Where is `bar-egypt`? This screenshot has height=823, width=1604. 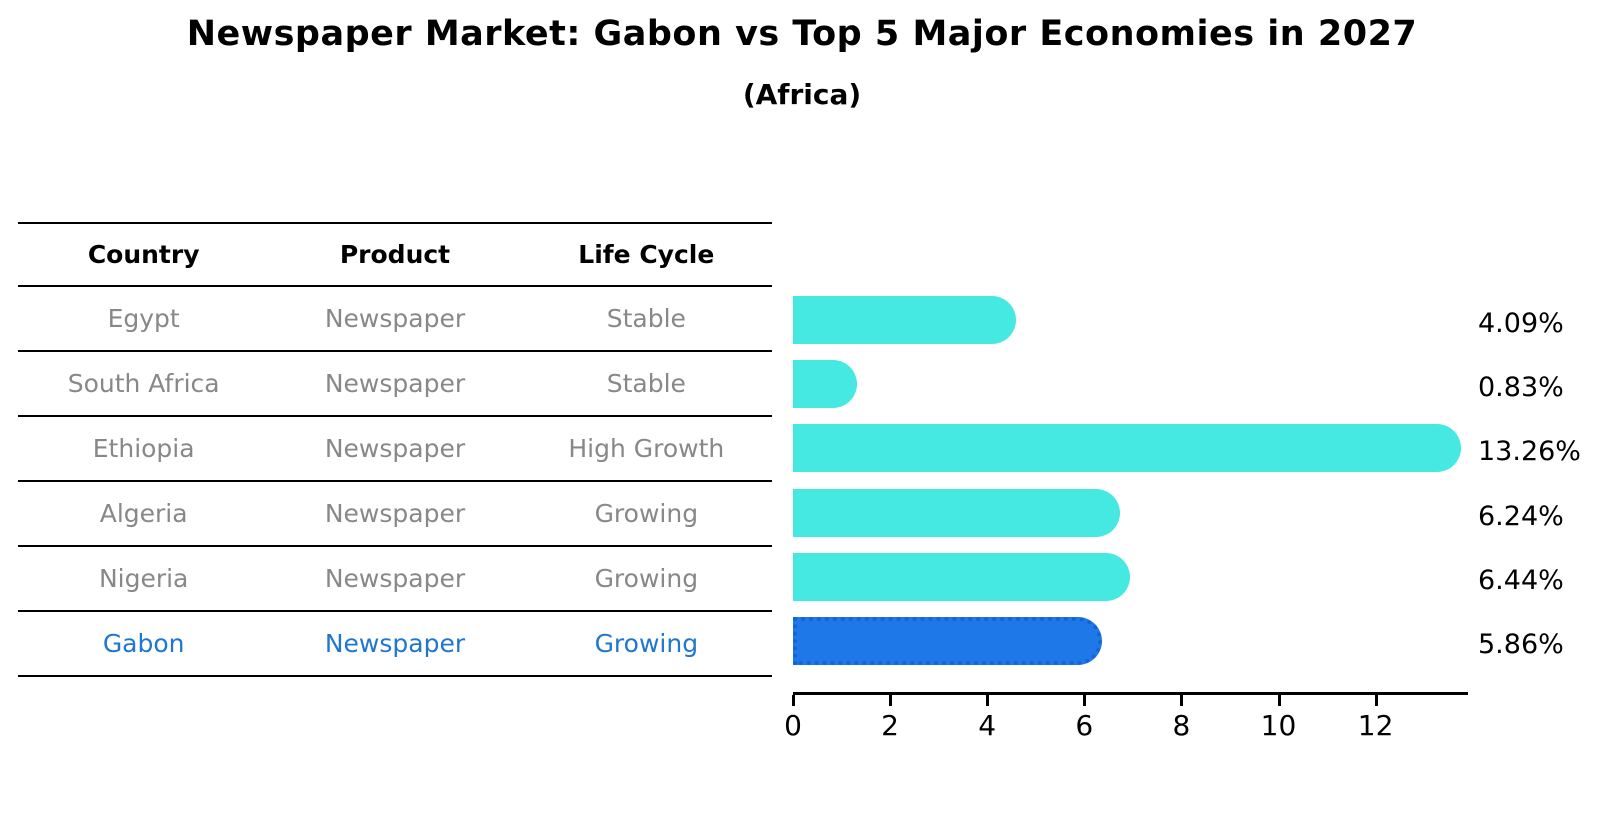
bar-egypt is located at coordinates (904, 320).